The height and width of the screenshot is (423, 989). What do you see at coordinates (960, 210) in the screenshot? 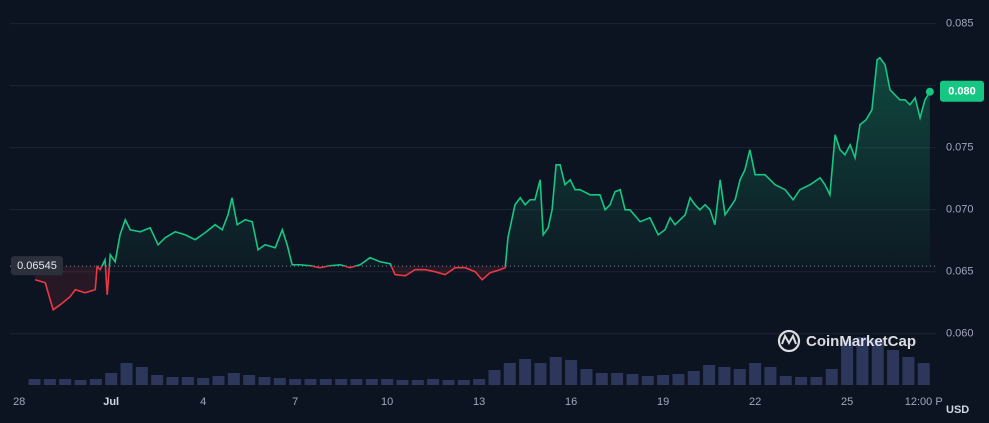
I see `y-tick-label: 0.070` at bounding box center [960, 210].